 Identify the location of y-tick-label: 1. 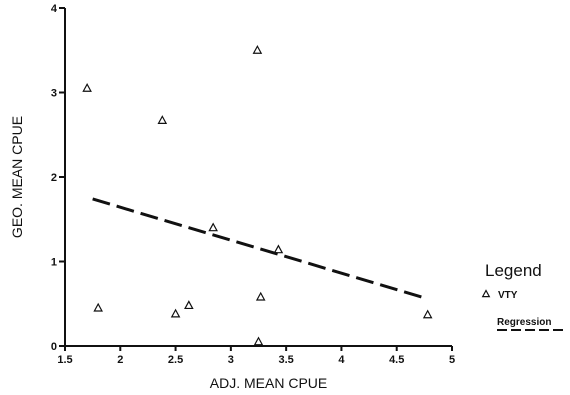
(54, 263).